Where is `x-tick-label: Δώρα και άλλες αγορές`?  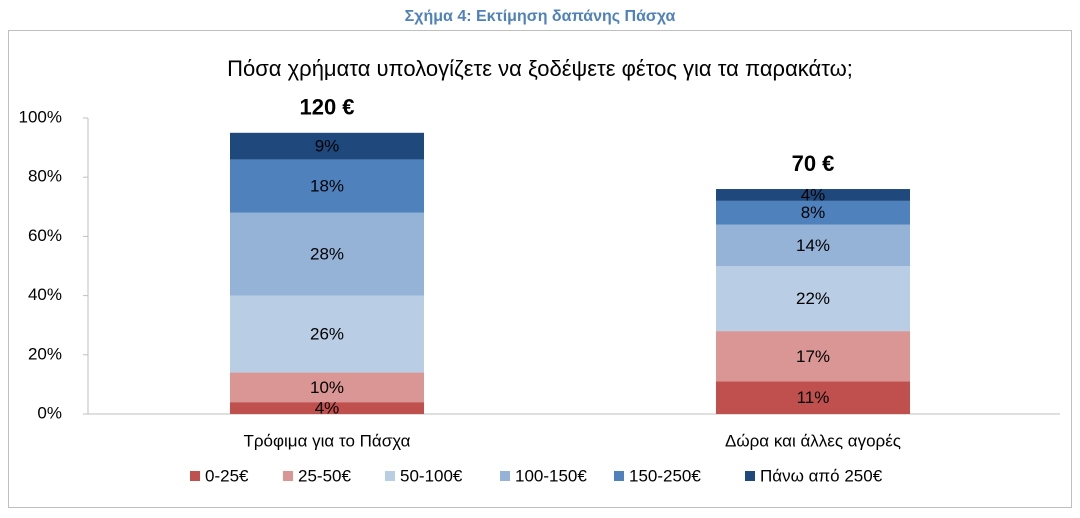 x-tick-label: Δώρα και άλλες αγορές is located at coordinates (813, 440).